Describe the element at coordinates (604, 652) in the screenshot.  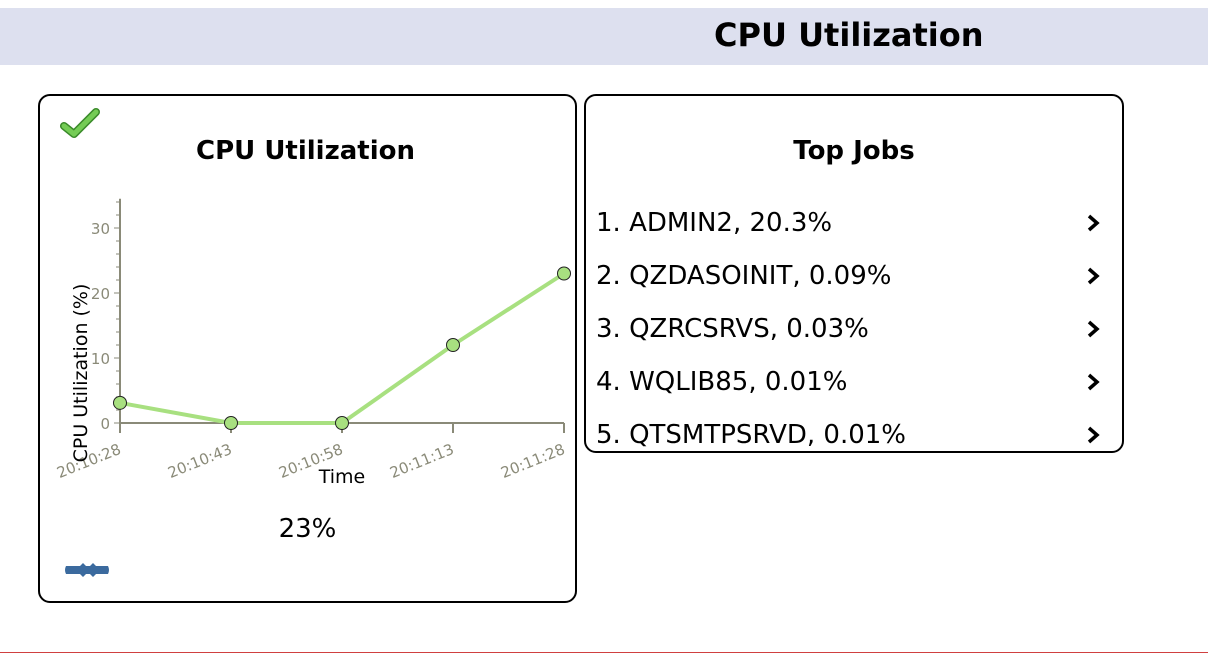
I see `footer-divider` at that location.